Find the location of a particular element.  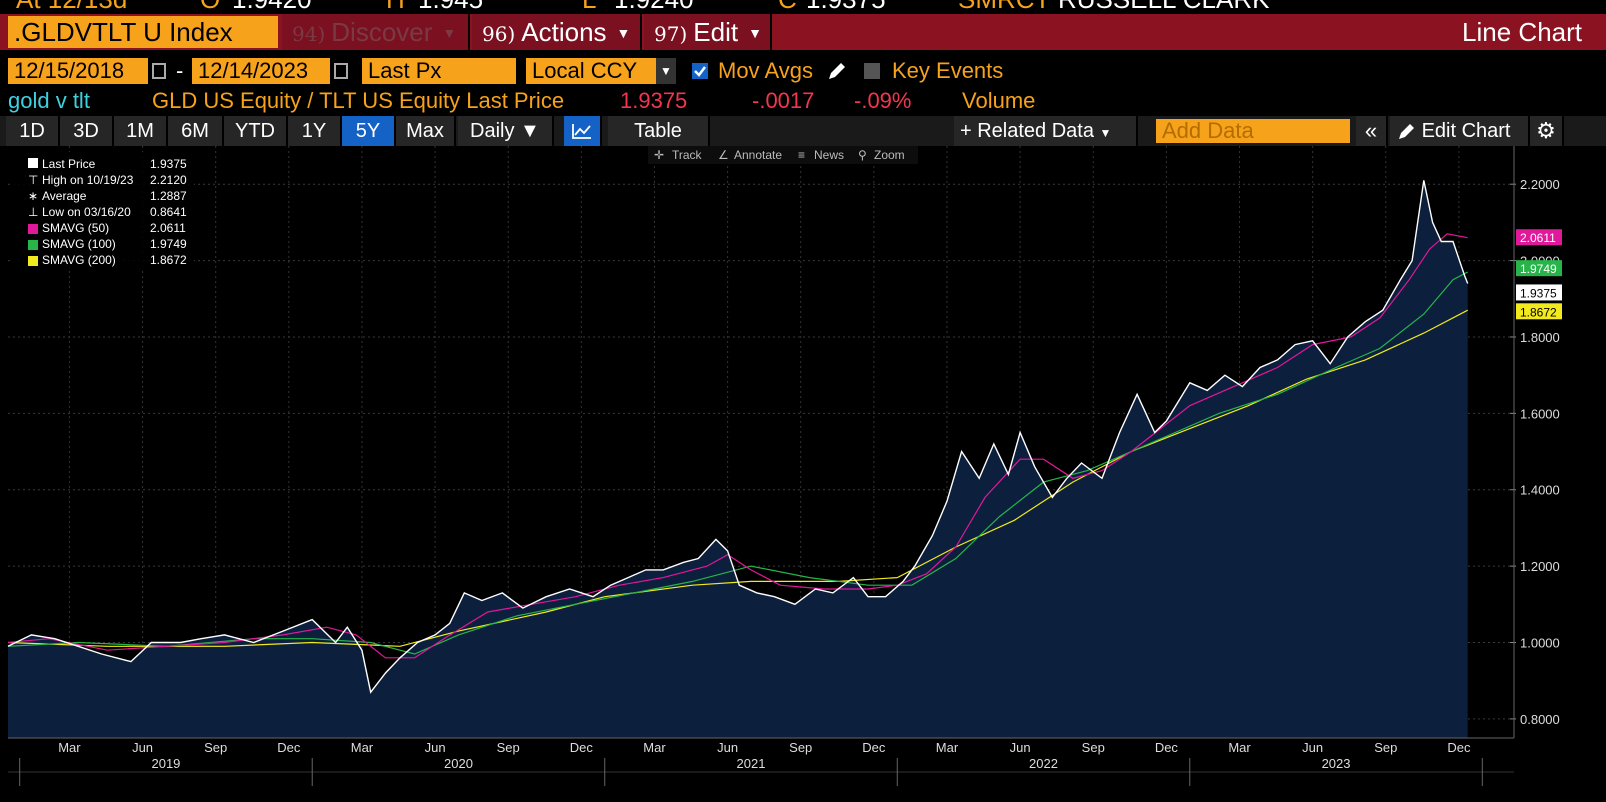

legend-value-sma100: 1.9749 is located at coordinates (168, 244).